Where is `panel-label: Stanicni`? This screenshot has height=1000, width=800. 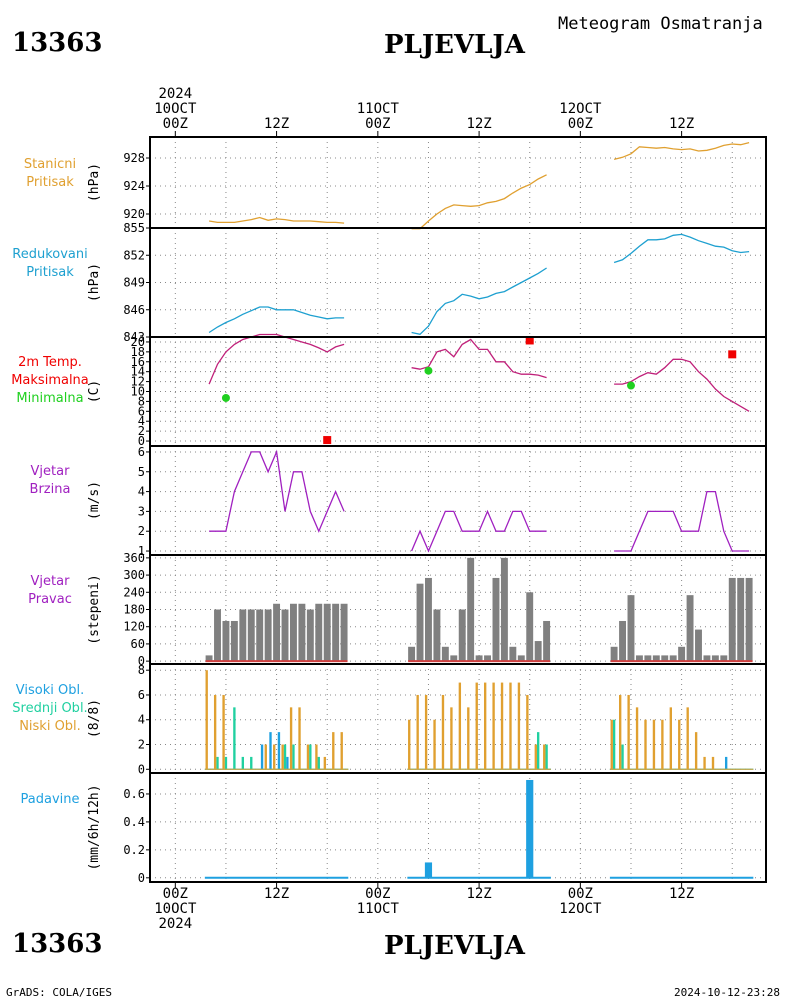
panel-label: Stanicni is located at coordinates (50, 164).